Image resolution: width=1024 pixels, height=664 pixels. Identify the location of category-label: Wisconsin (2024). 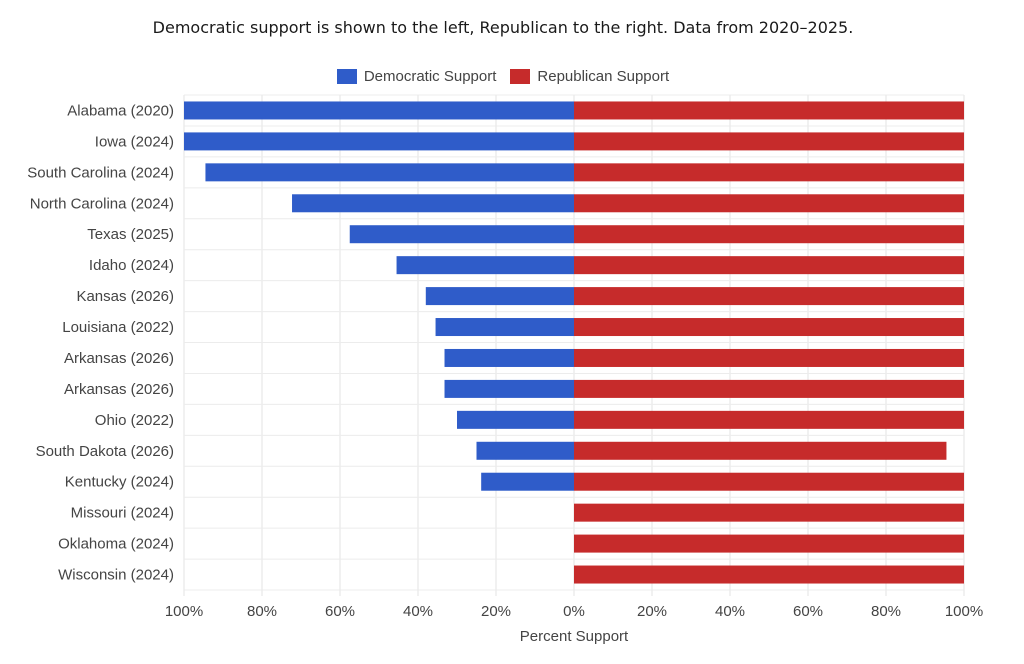
(116, 575).